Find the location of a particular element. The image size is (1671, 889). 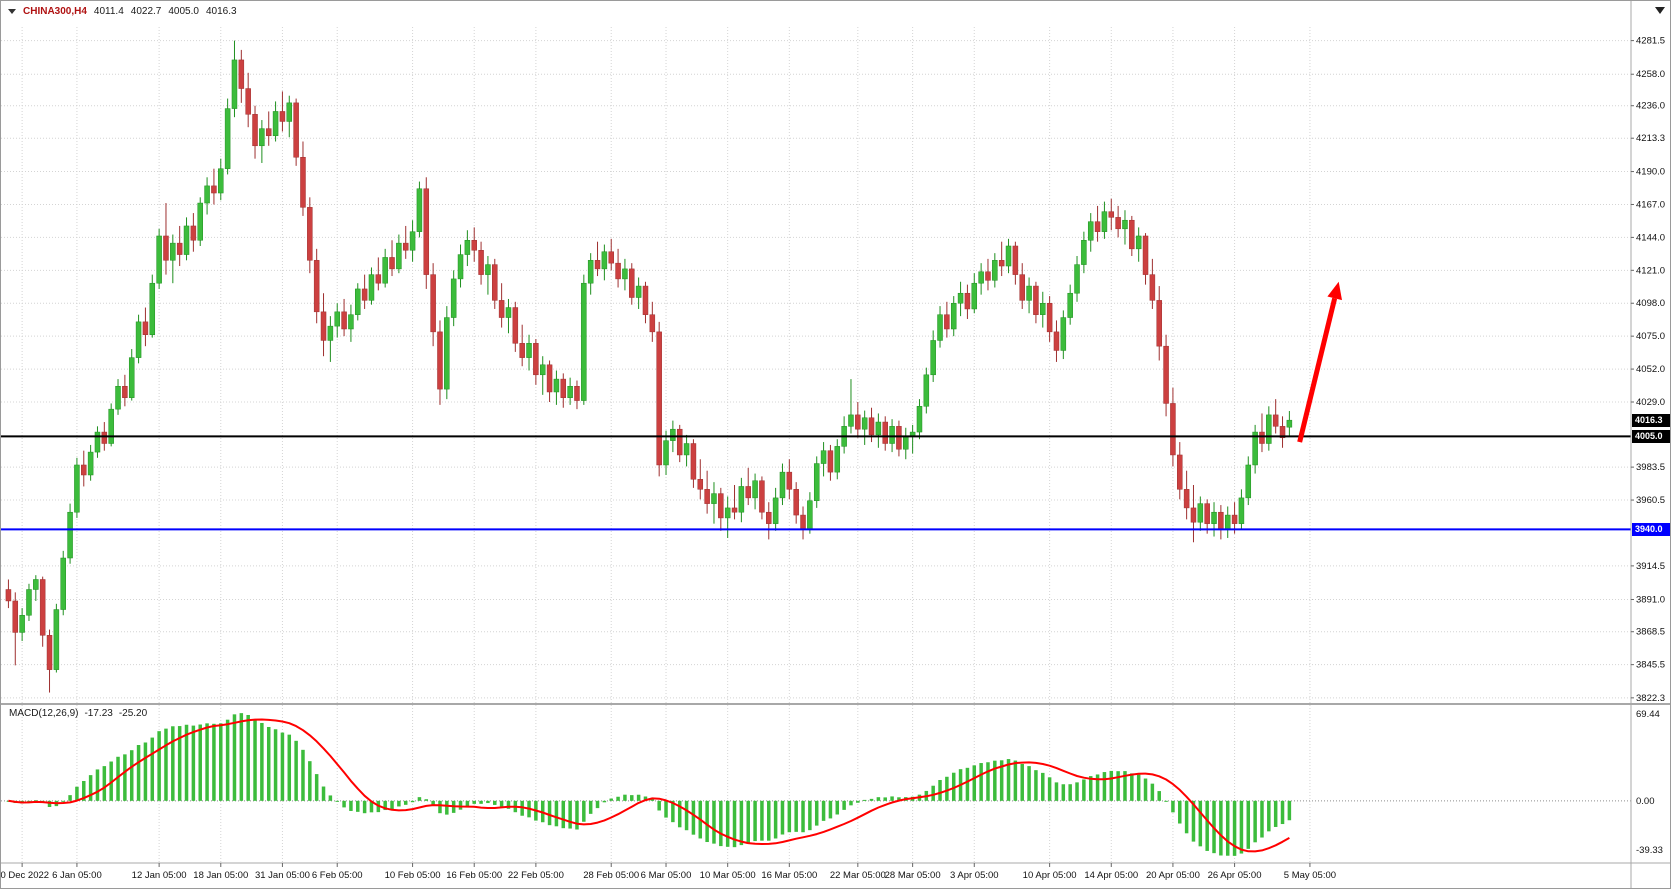

quote-high: 4022.7 is located at coordinates (146, 11).